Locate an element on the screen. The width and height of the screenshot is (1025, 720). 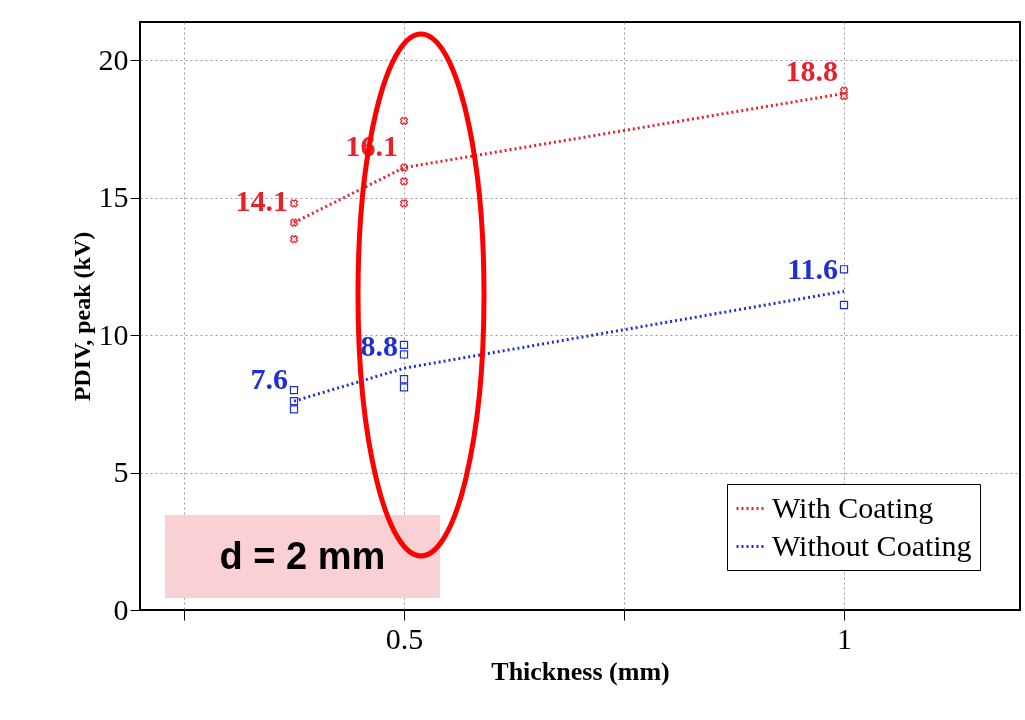
x-tick-label: 1 is located at coordinates (844, 638).